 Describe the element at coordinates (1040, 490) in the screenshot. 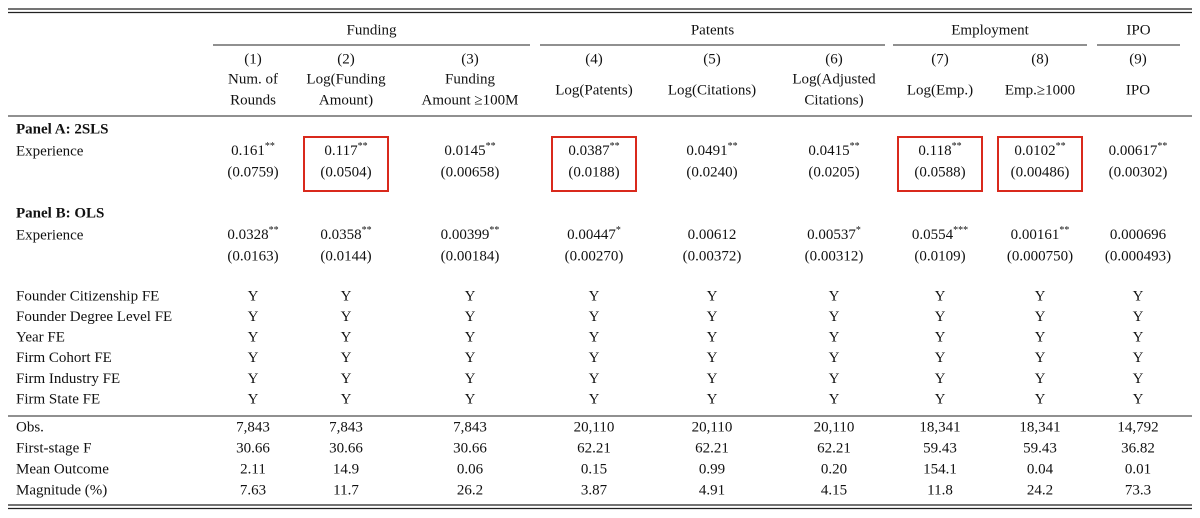

I see `cell: 24.2` at that location.